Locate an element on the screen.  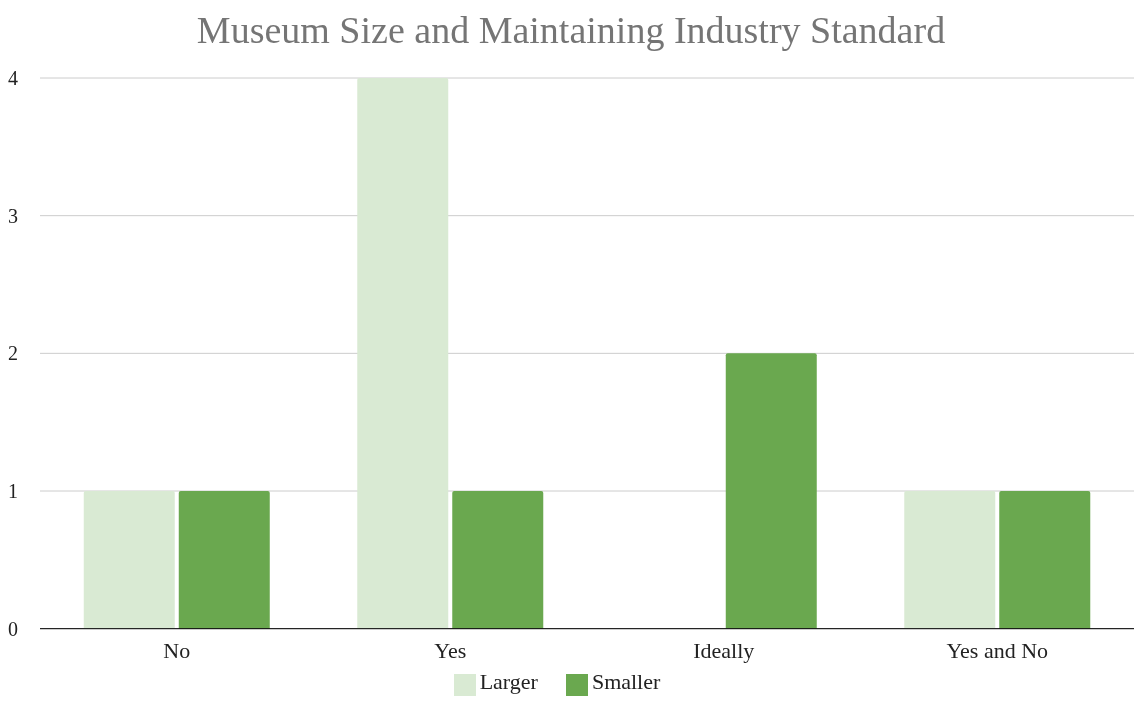
x-tick-label: No is located at coordinates (177, 651).